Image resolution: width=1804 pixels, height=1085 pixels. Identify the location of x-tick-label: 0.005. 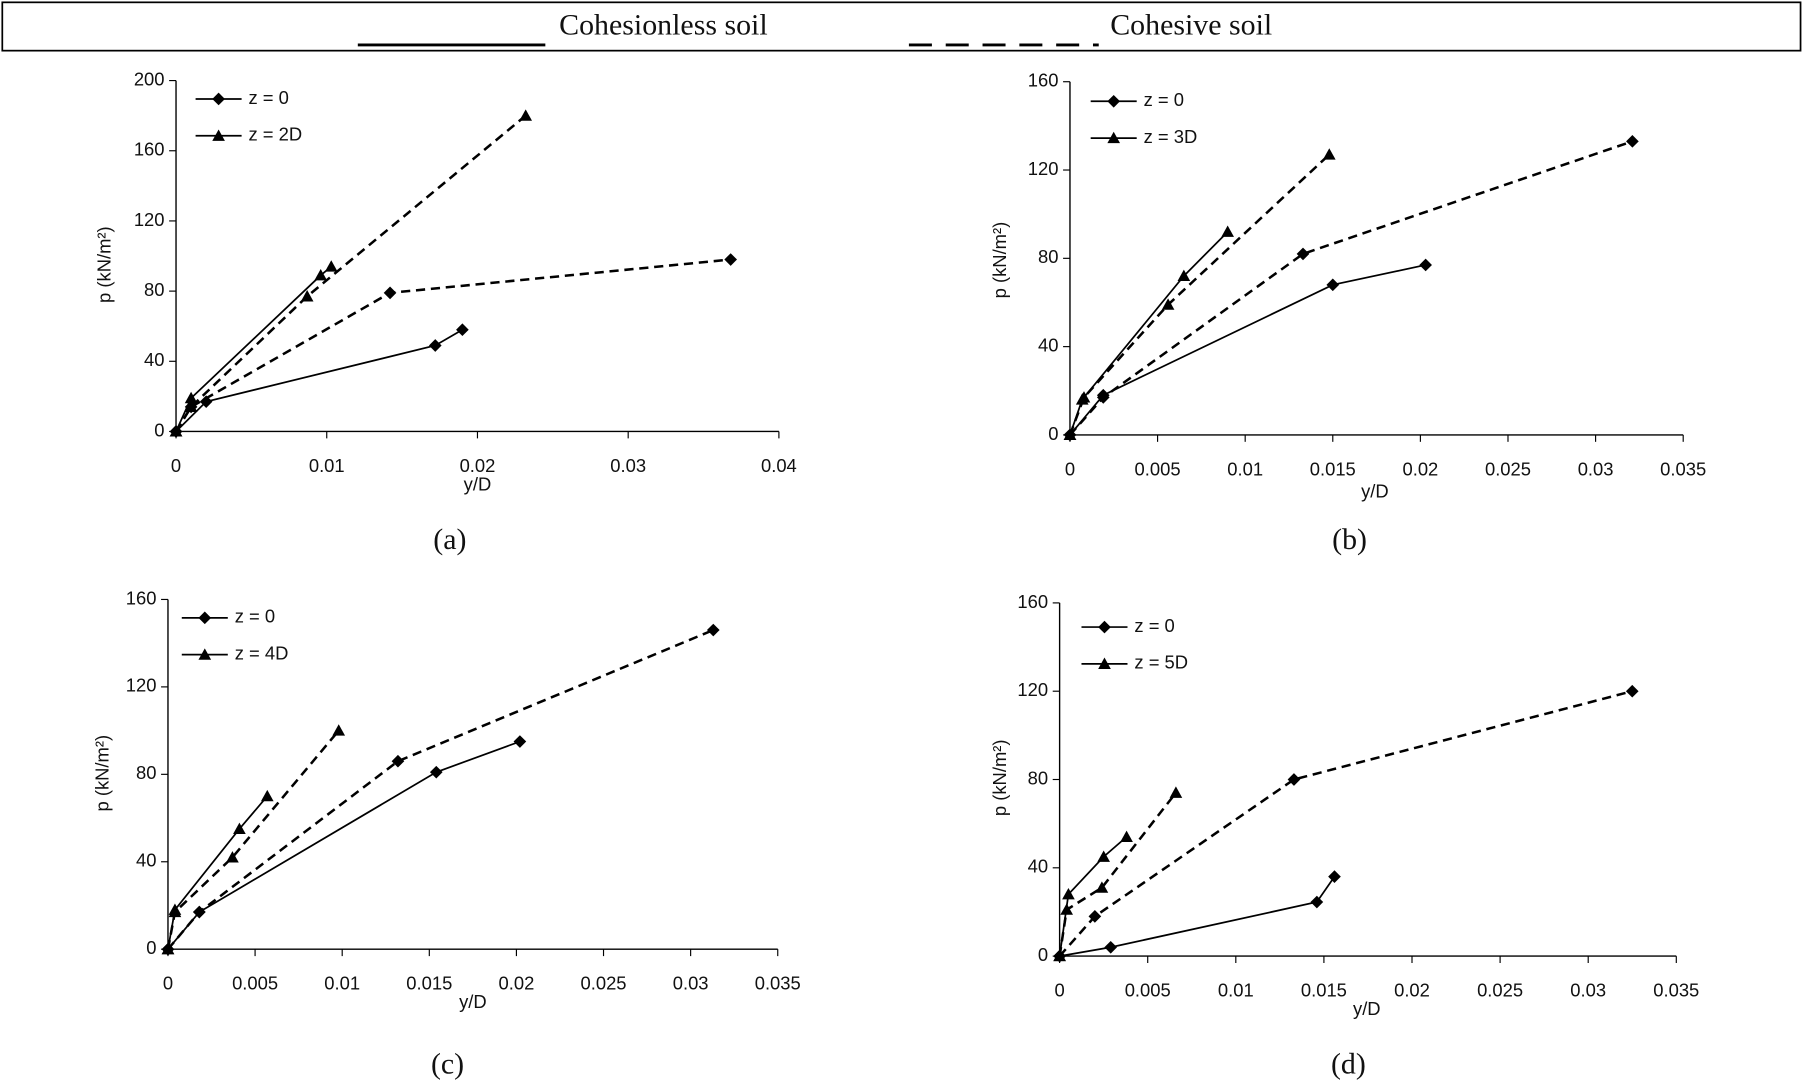
(255, 983).